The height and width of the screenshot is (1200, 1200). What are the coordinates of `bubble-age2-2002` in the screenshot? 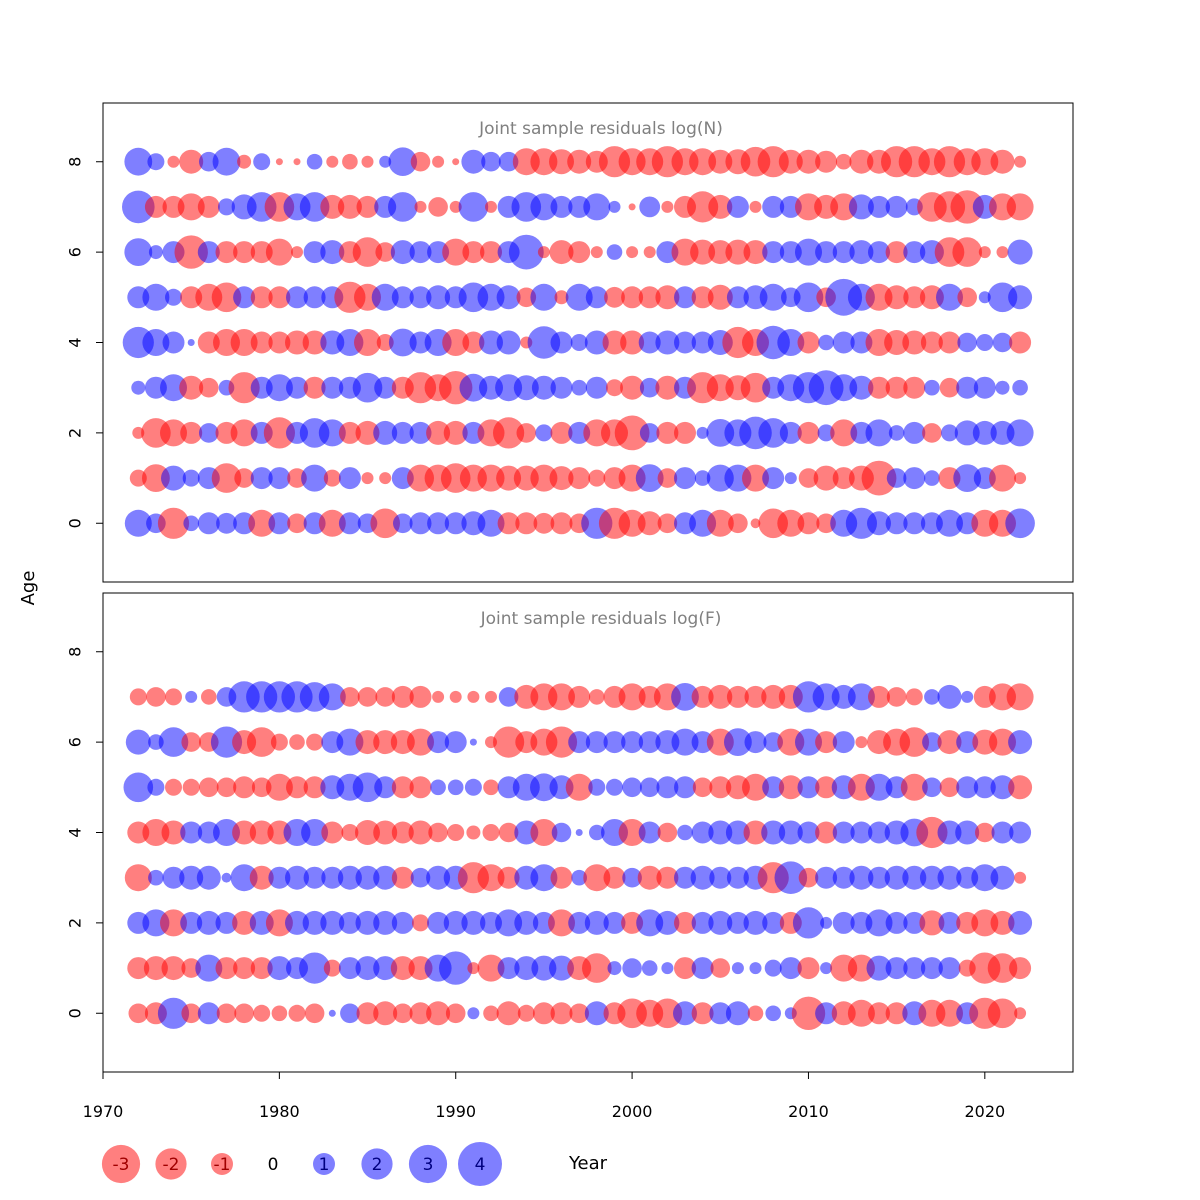 It's located at (667, 922).